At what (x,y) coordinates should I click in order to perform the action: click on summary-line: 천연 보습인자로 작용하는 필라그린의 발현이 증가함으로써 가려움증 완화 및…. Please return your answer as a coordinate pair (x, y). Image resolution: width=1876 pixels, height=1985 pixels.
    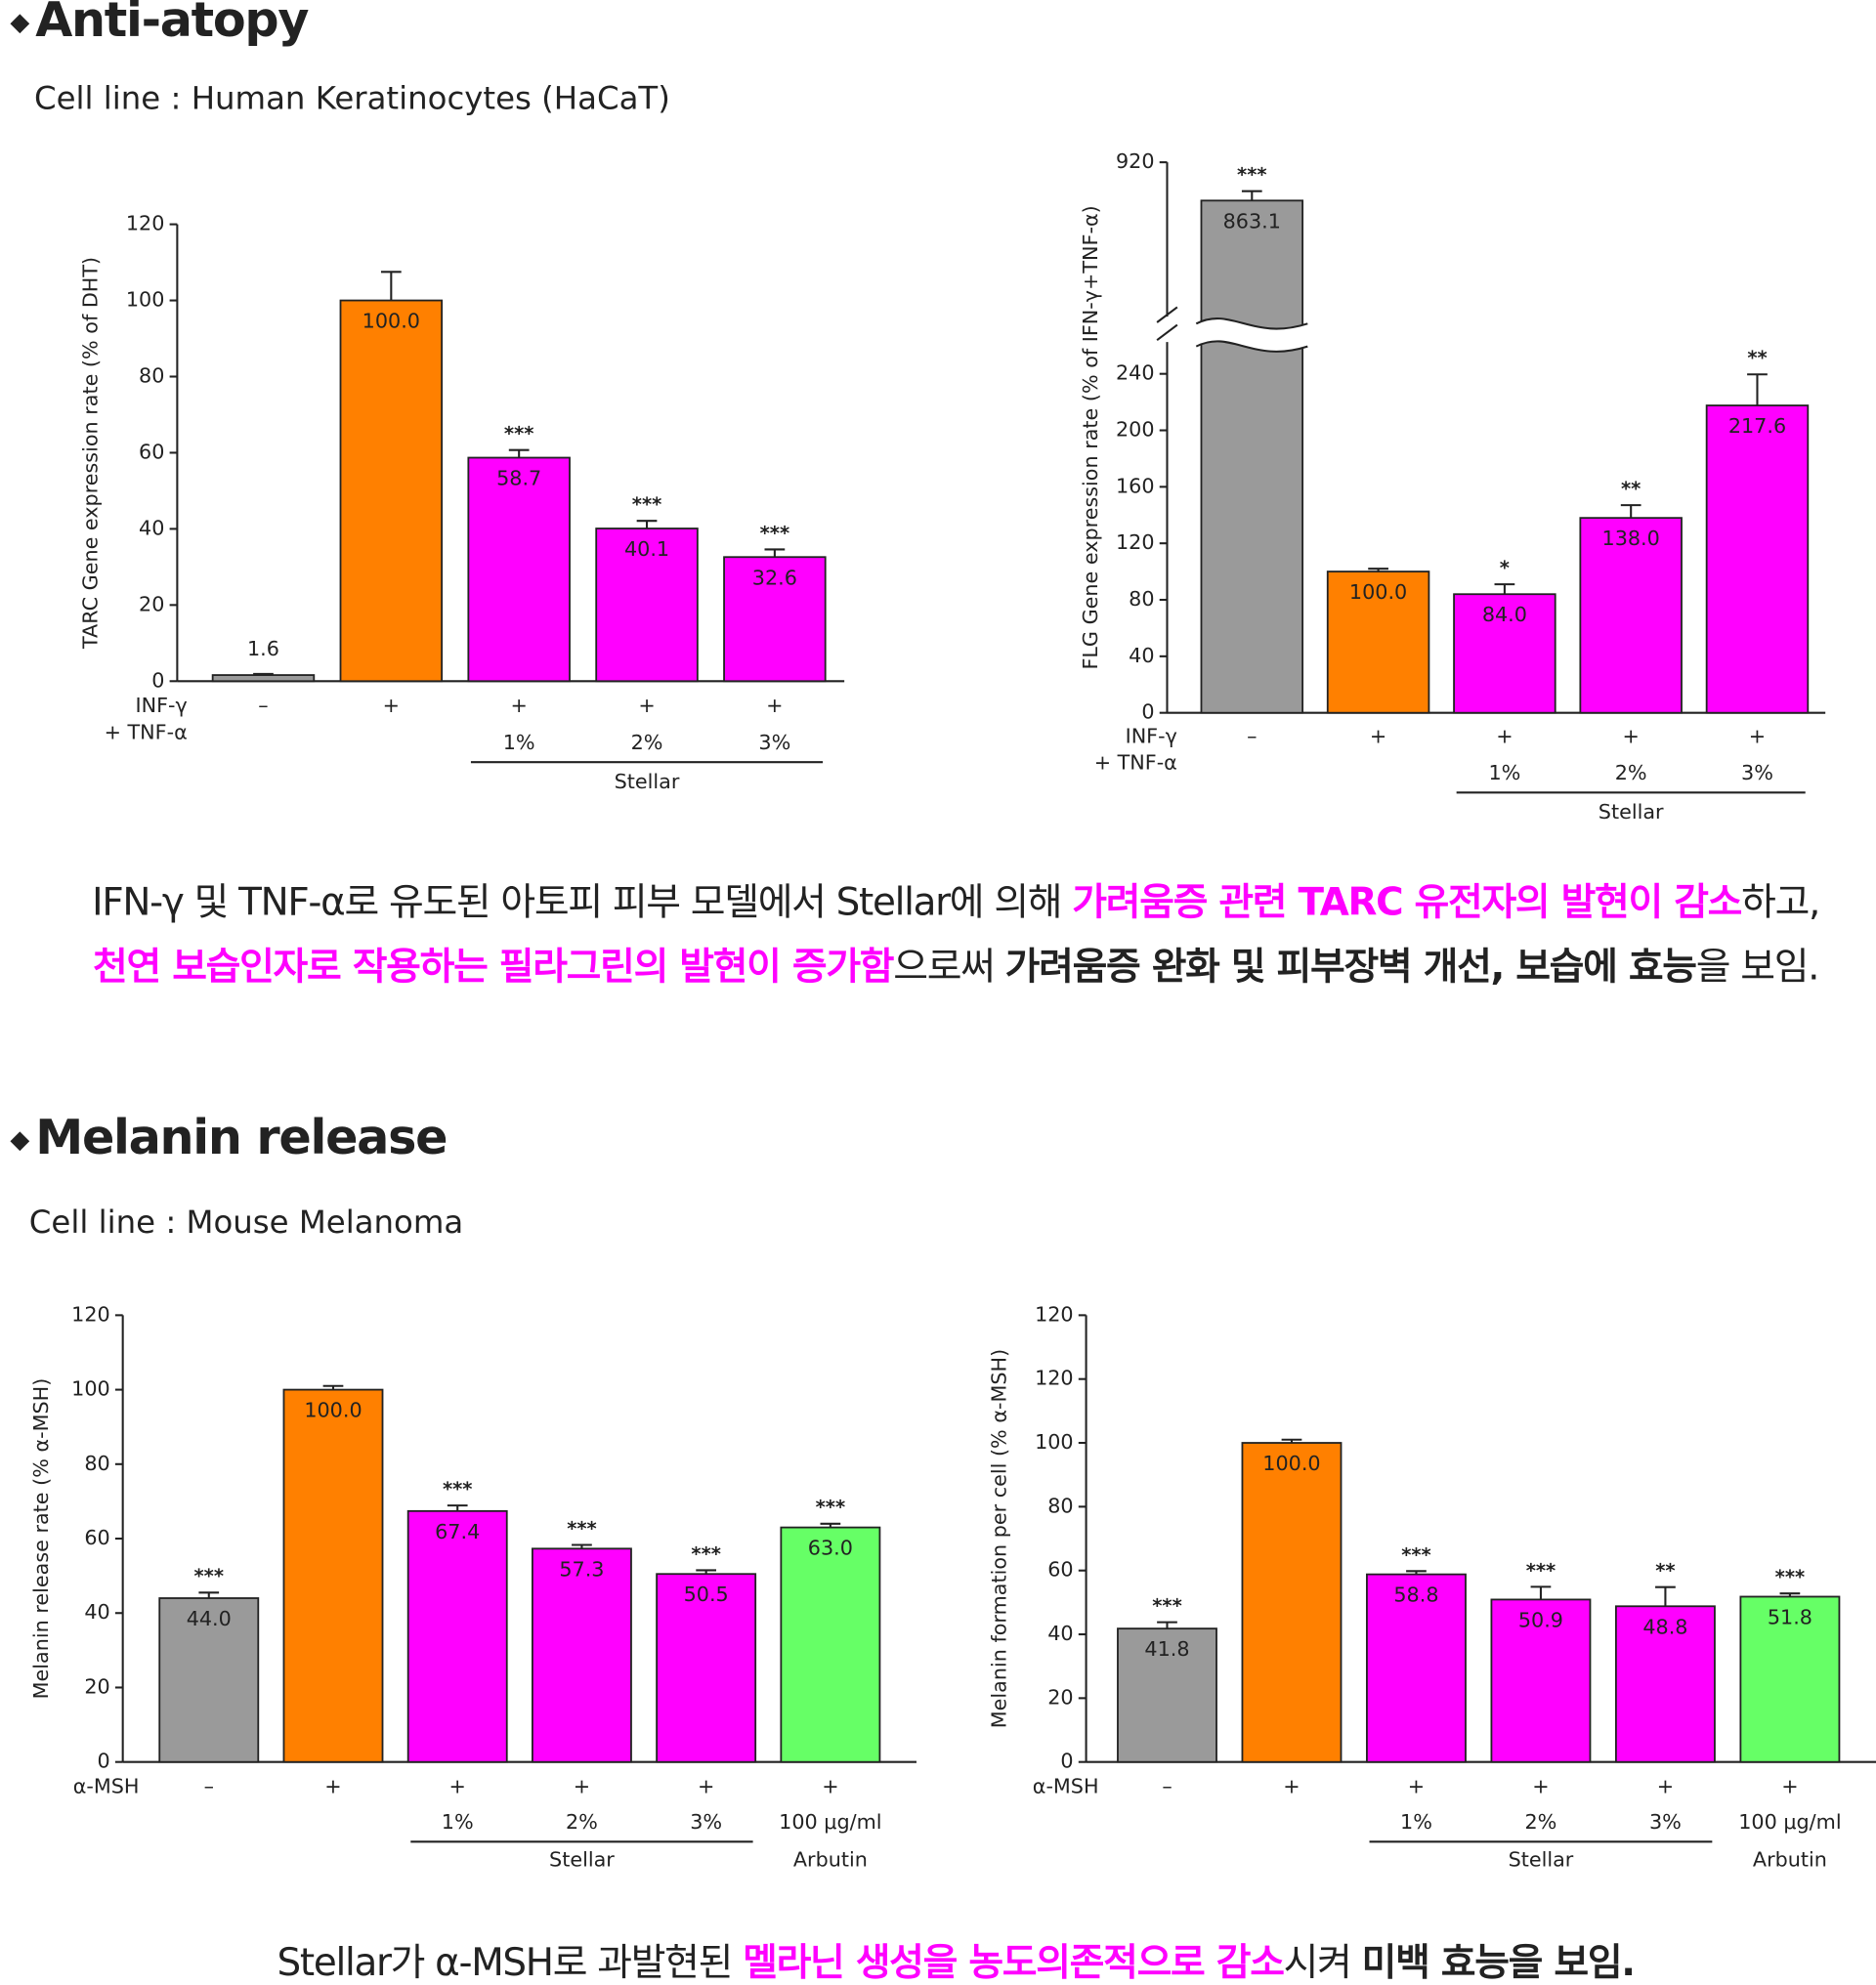
    Looking at the image, I should click on (955, 967).